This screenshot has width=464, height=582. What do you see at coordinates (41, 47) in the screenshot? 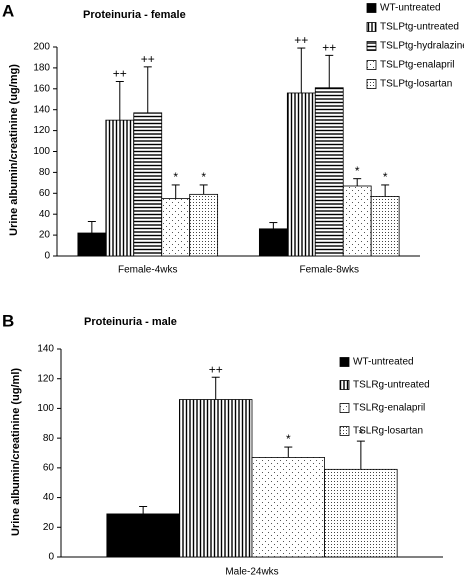
I see `y-tick-label: 200` at bounding box center [41, 47].